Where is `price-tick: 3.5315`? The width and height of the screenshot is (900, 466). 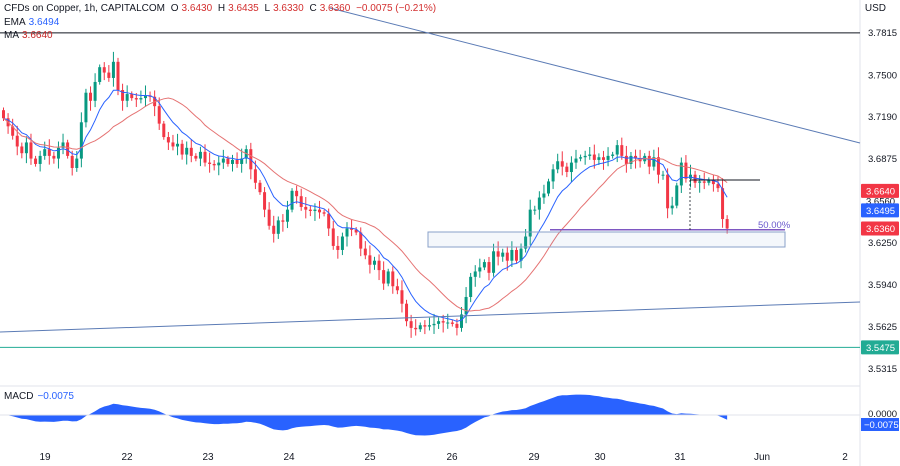 price-tick: 3.5315 is located at coordinates (882, 369).